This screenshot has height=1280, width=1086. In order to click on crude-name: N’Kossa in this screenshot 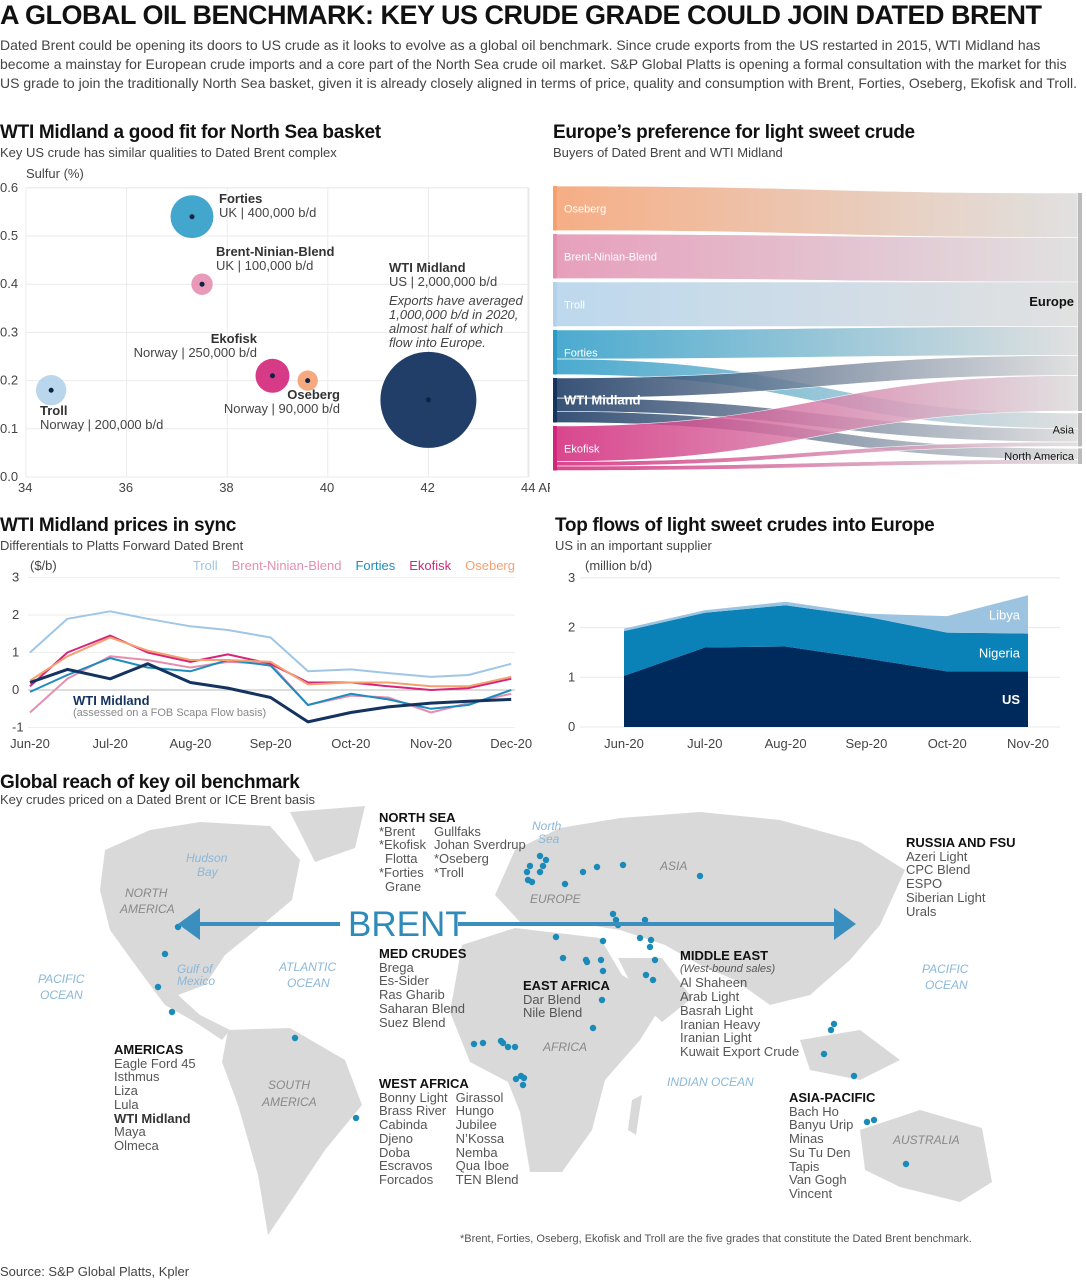, I will do `click(480, 1138)`.